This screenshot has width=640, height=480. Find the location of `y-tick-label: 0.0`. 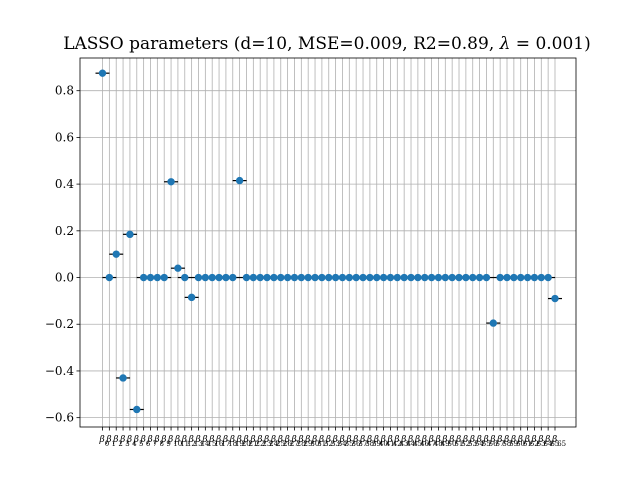

y-tick-label: 0.0 is located at coordinates (64, 278).